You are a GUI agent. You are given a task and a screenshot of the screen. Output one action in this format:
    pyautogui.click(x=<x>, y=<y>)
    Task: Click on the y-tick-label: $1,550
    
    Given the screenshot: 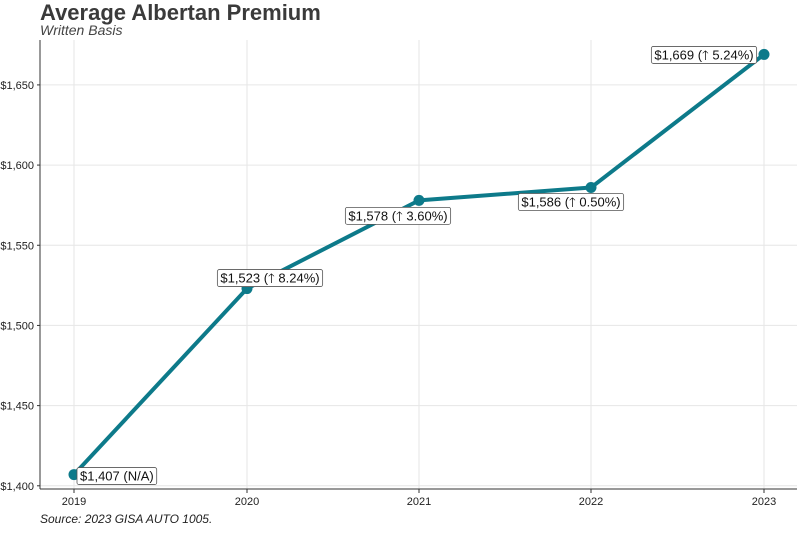 What is the action you would take?
    pyautogui.click(x=17, y=246)
    